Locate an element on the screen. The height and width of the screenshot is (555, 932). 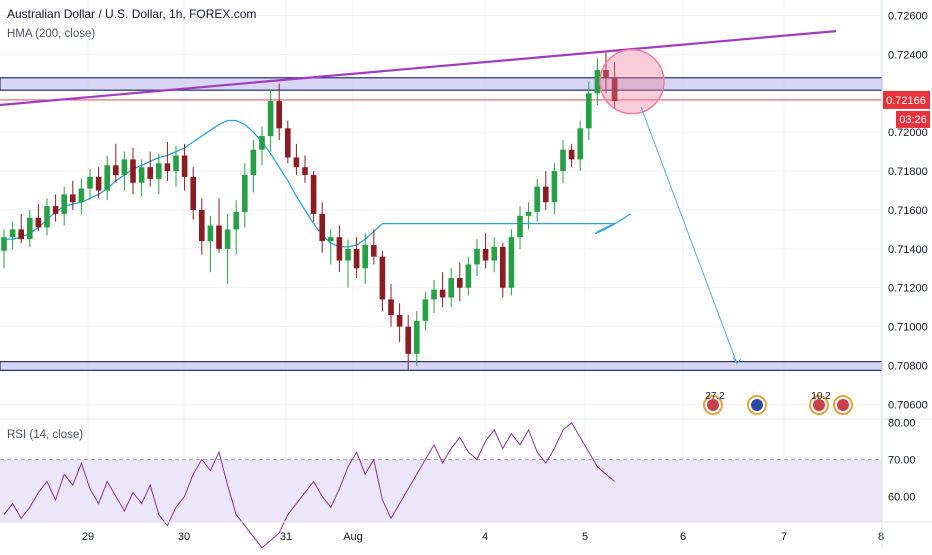
price-tick-label: 0.72400 is located at coordinates (908, 55).